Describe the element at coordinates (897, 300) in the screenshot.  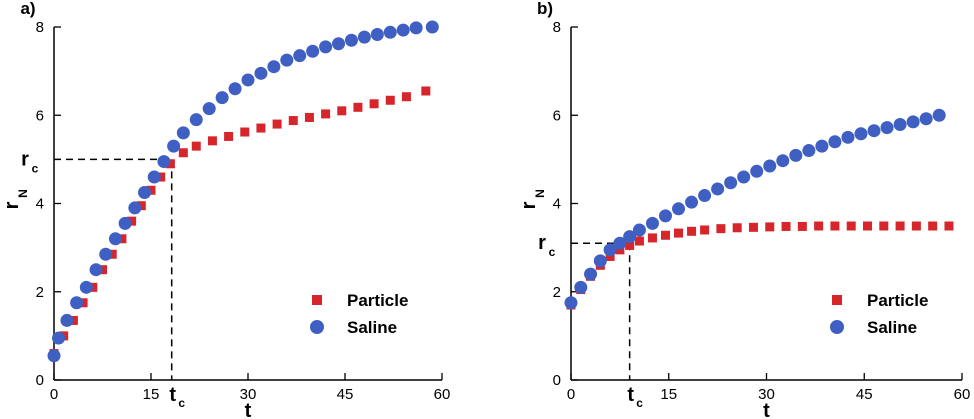
I see `legend-label-particle: Particle` at that location.